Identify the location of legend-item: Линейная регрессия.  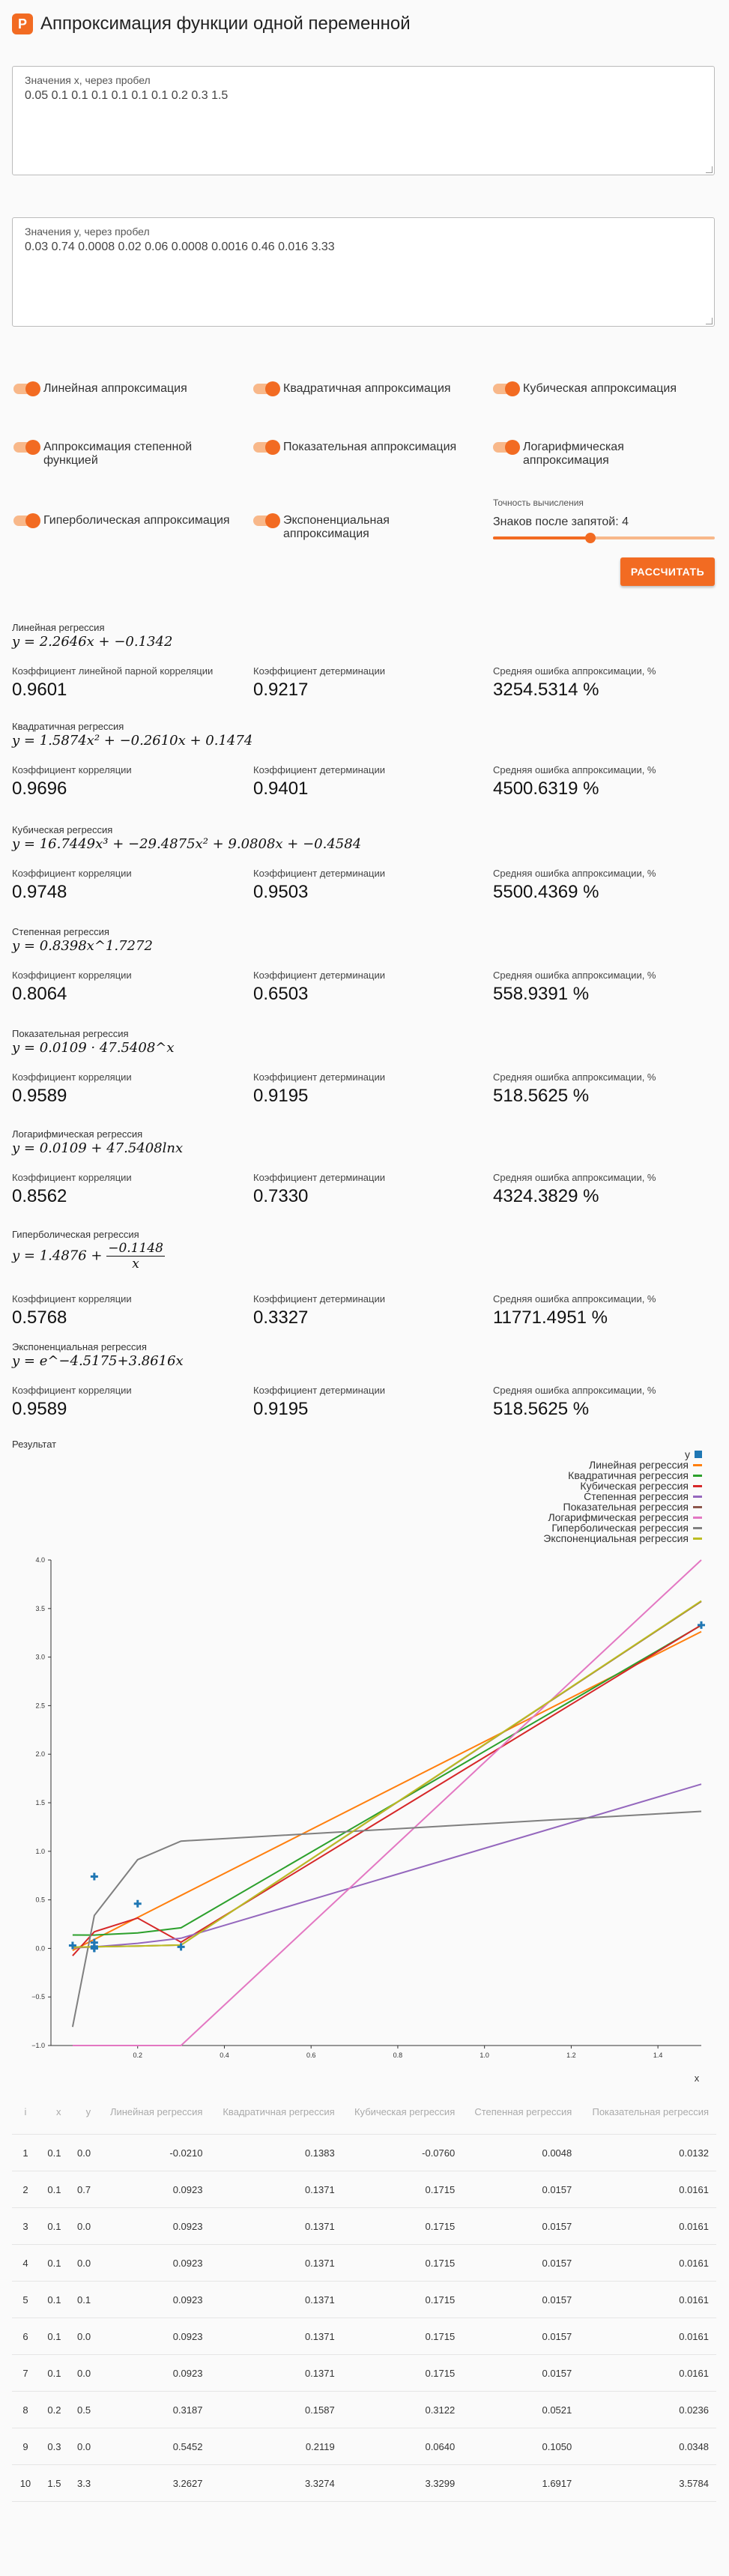
(622, 1465).